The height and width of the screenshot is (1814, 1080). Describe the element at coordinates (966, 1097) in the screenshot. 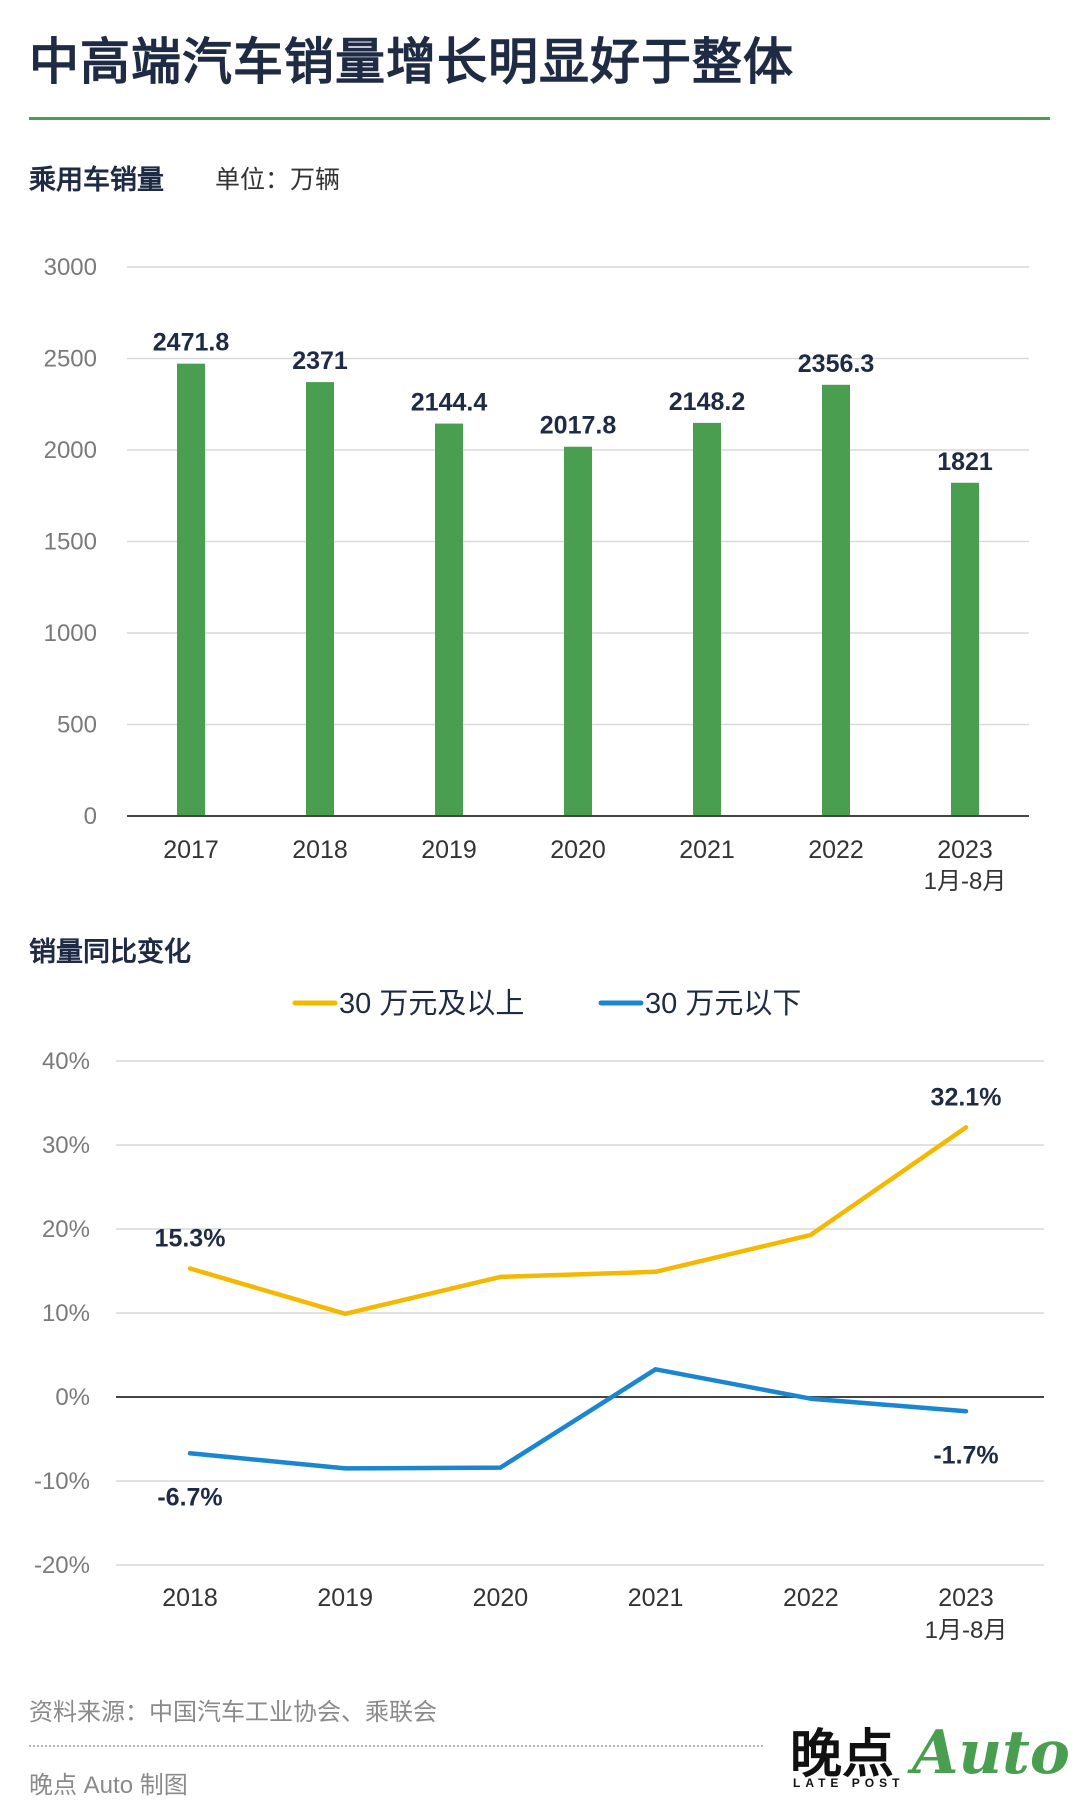

I see `line-data-label: 32.1%` at that location.